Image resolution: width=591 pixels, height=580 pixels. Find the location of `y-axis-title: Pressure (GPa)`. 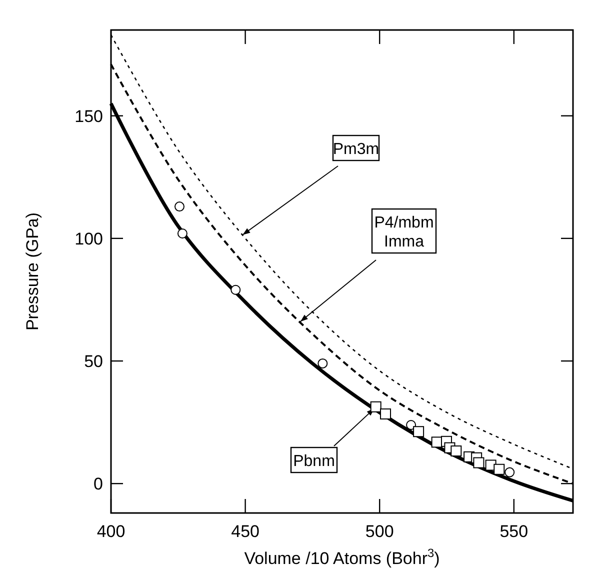

y-axis-title: Pressure (GPa) is located at coordinates (32, 271).